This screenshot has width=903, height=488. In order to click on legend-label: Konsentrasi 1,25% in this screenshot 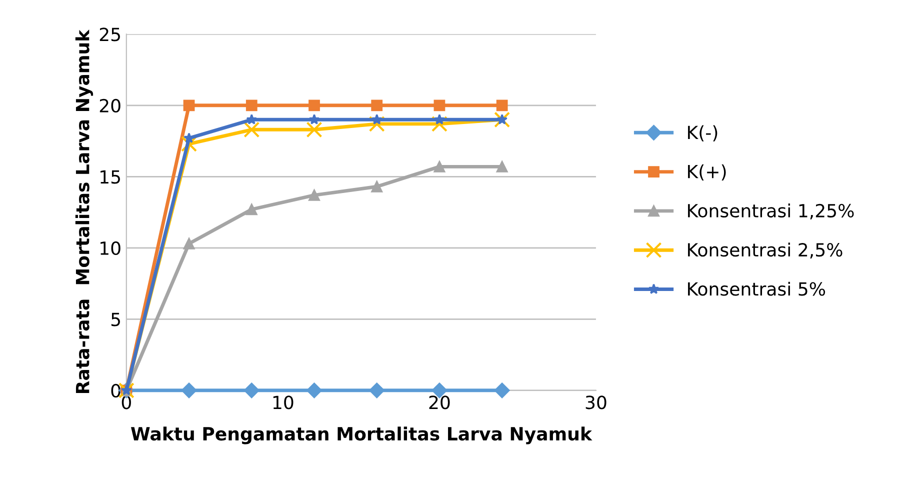, I will do `click(771, 212)`.